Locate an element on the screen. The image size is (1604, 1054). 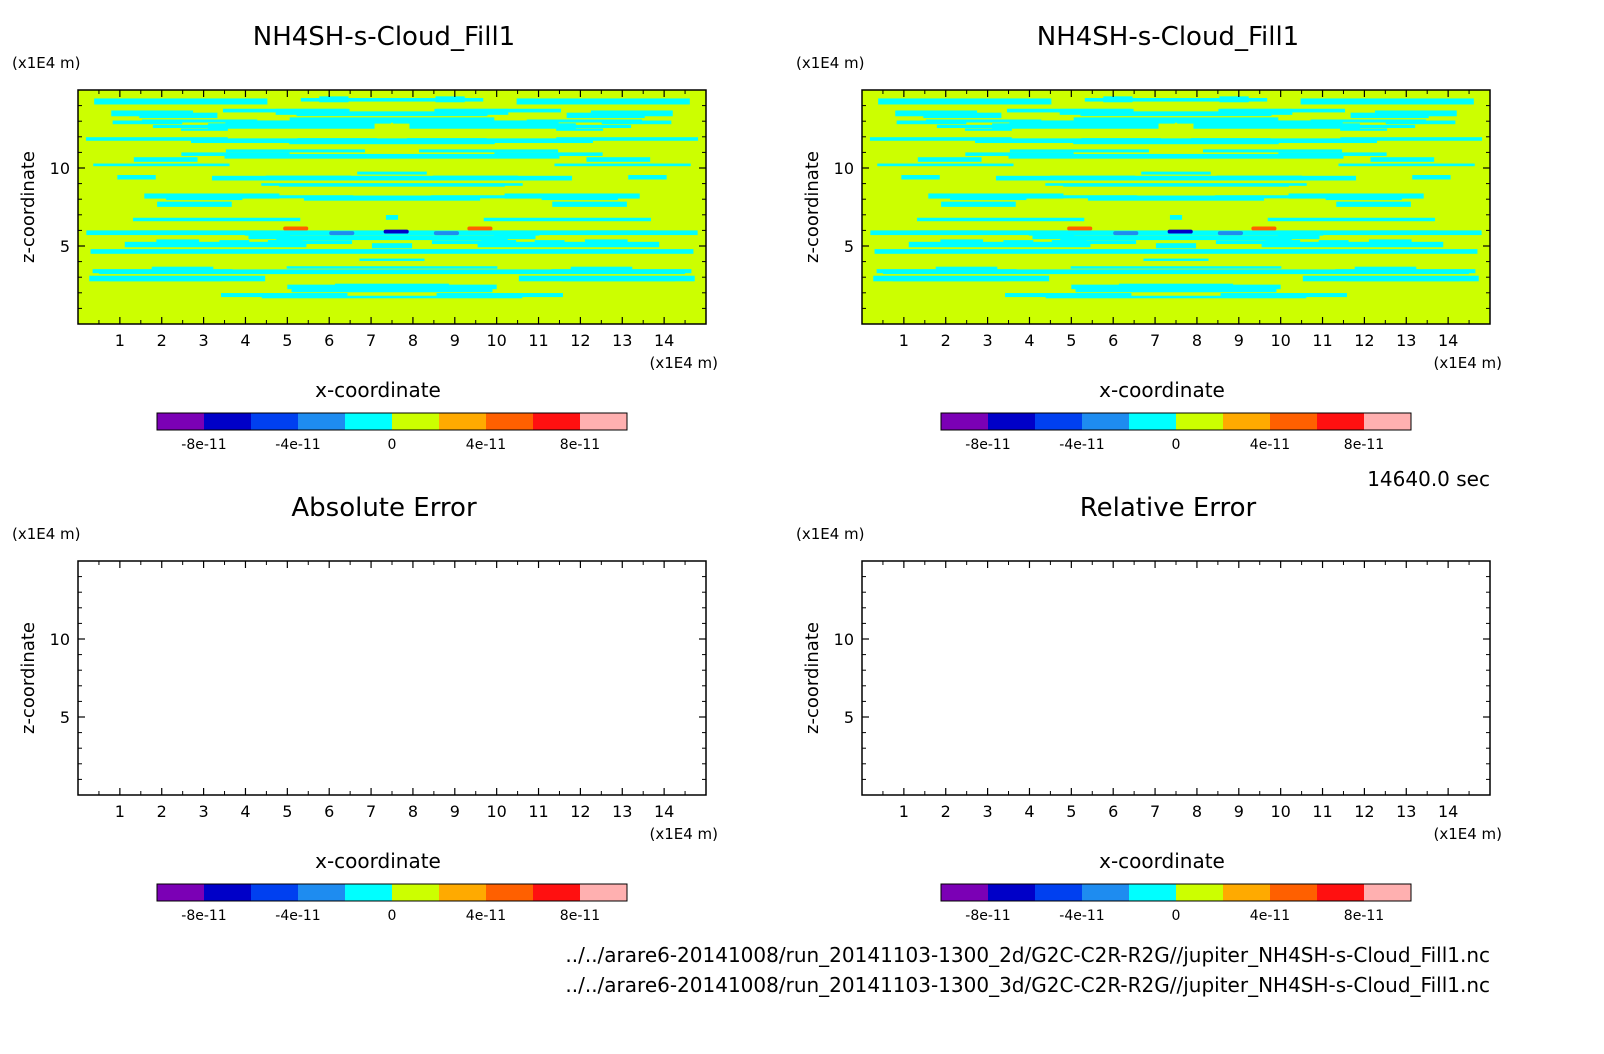
x-tick-label: 2 is located at coordinates (162, 340).